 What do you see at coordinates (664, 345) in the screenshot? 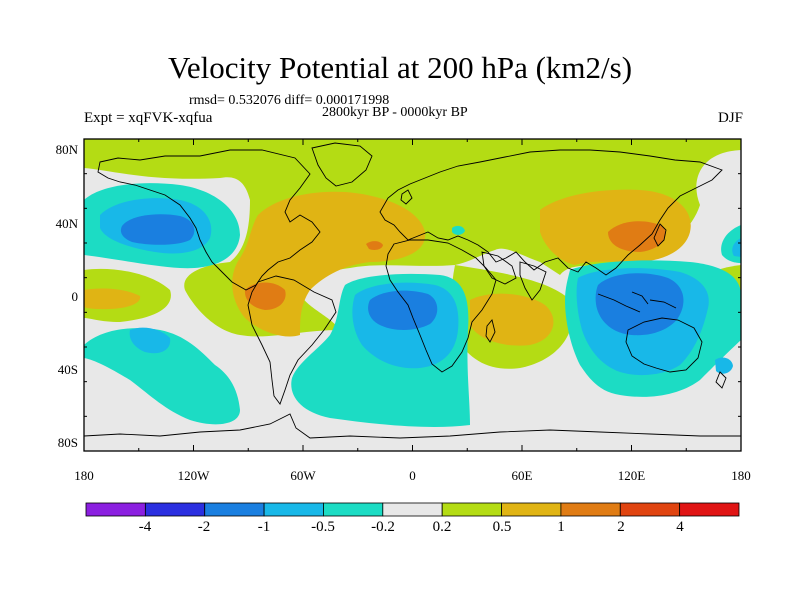
I see `coastline-australia` at bounding box center [664, 345].